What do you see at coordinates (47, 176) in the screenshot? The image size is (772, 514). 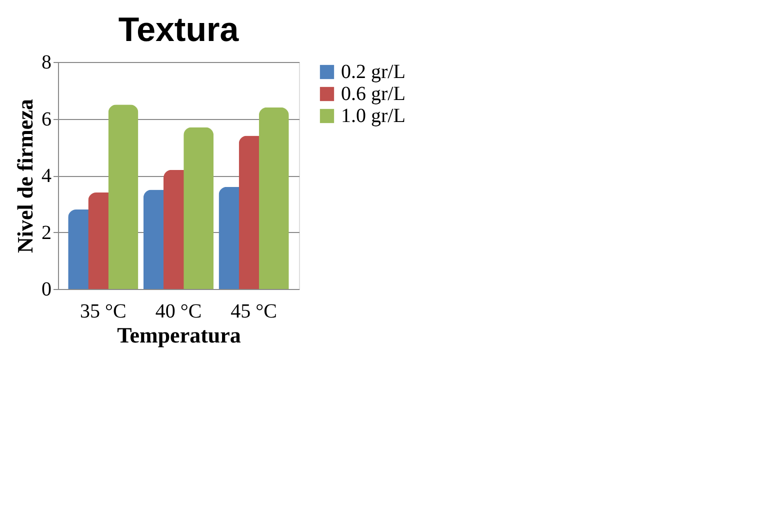 I see `y-tick-label: 4` at bounding box center [47, 176].